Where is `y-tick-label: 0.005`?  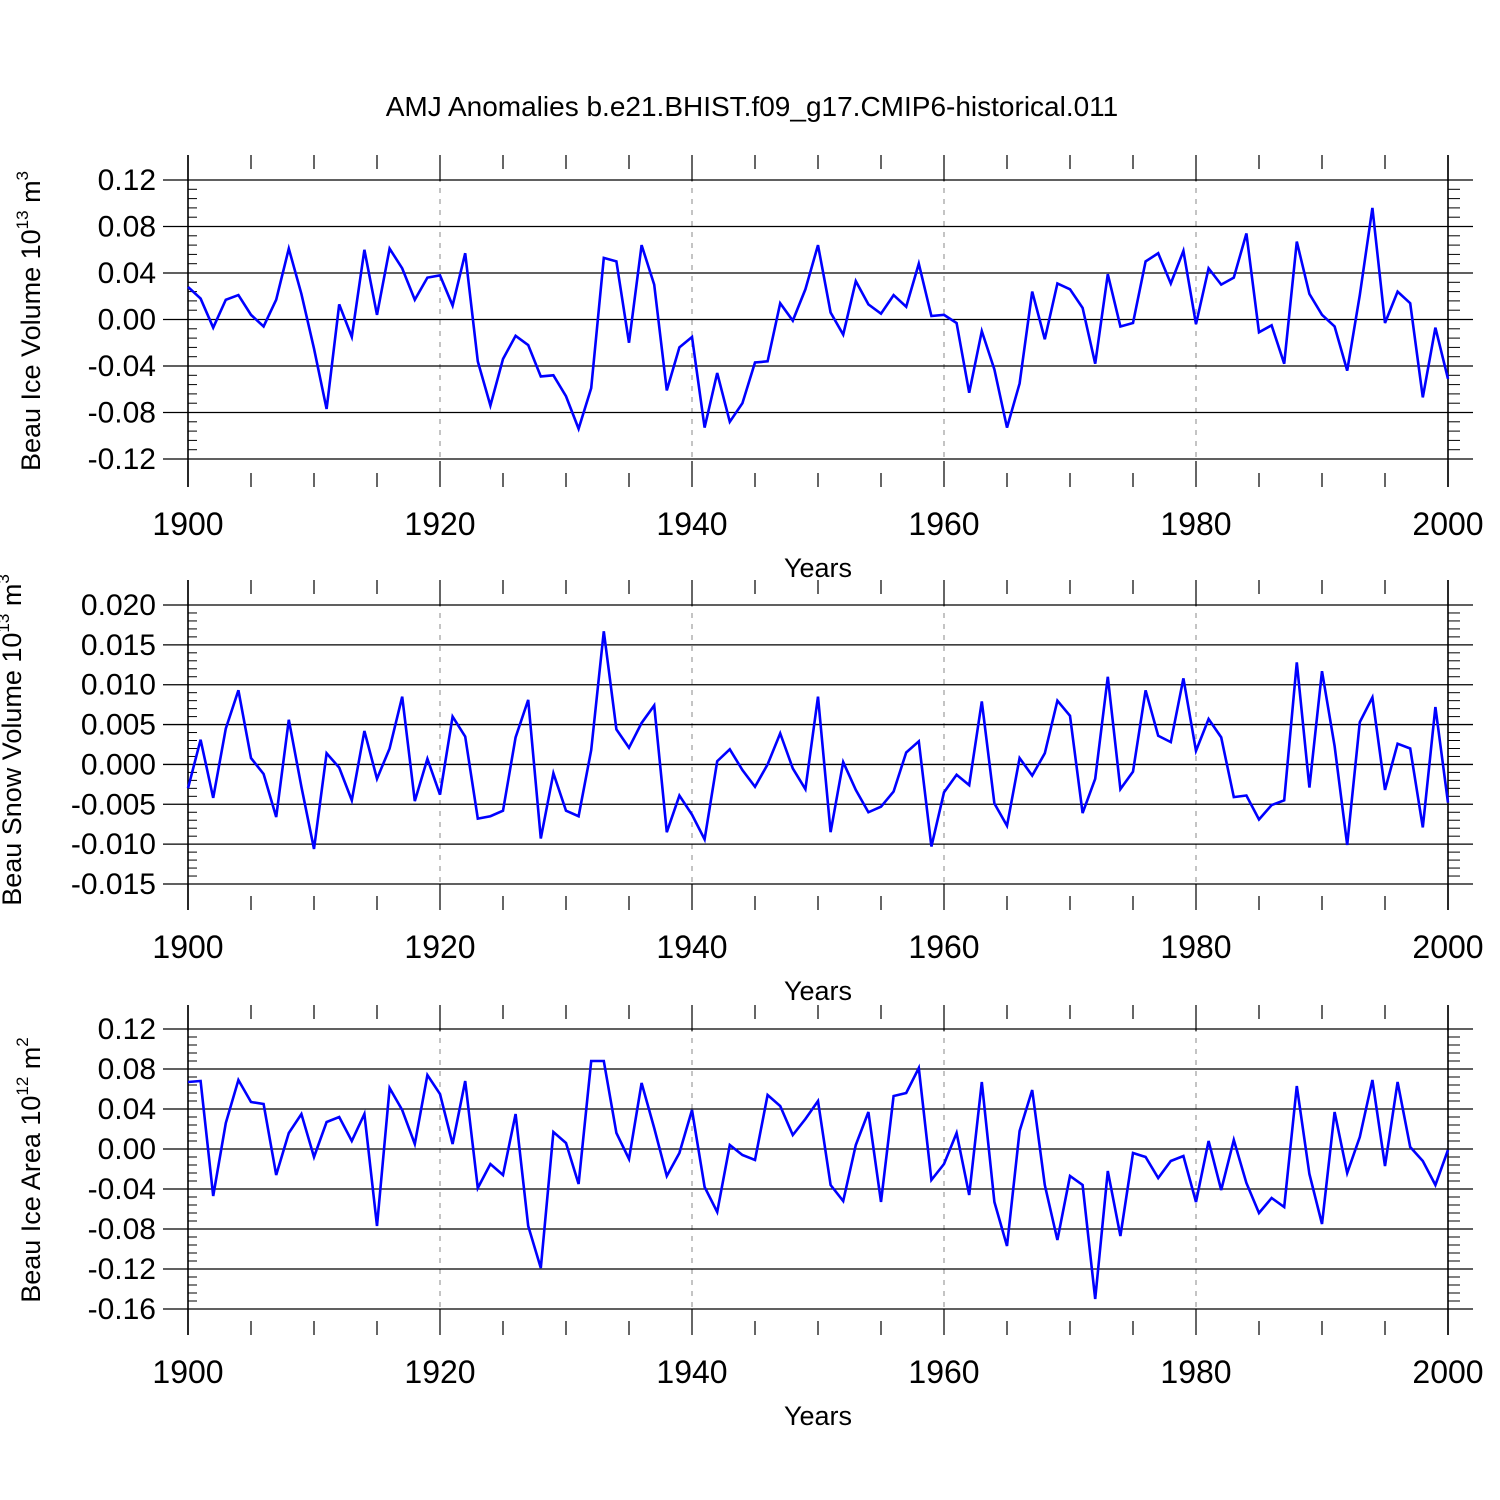
y-tick-label: 0.005 is located at coordinates (118, 725).